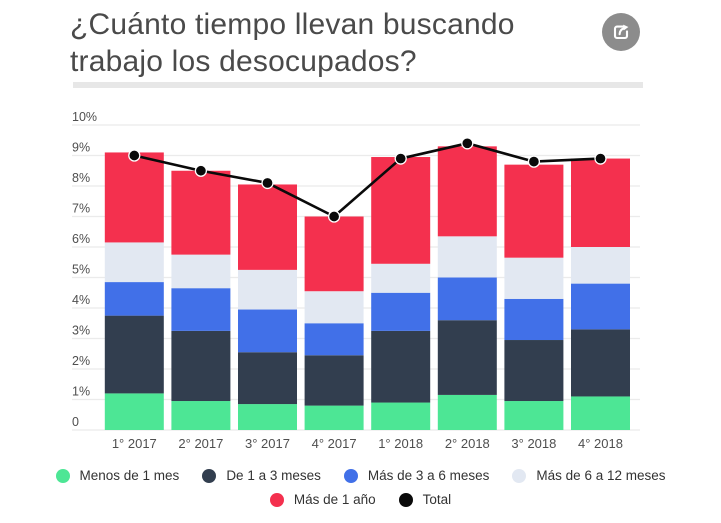 Image resolution: width=721 pixels, height=523 pixels. I want to click on legend-label: Menos de 1 mes, so click(129, 475).